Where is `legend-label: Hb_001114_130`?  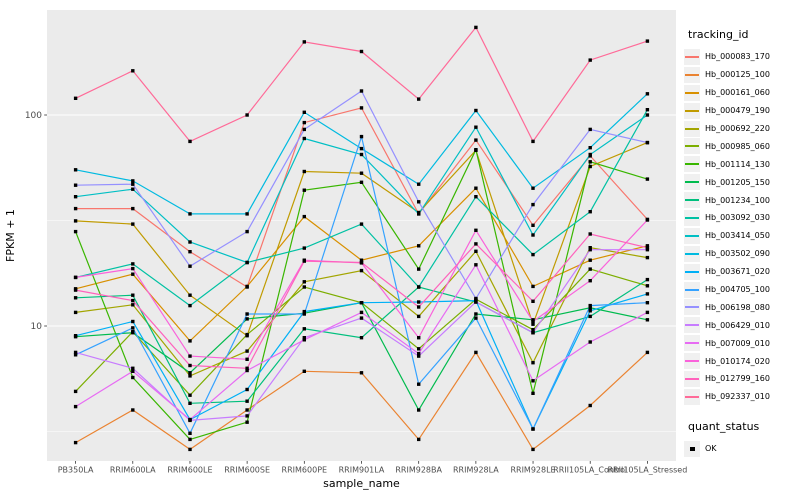 legend-label: Hb_001114_130 is located at coordinates (737, 164).